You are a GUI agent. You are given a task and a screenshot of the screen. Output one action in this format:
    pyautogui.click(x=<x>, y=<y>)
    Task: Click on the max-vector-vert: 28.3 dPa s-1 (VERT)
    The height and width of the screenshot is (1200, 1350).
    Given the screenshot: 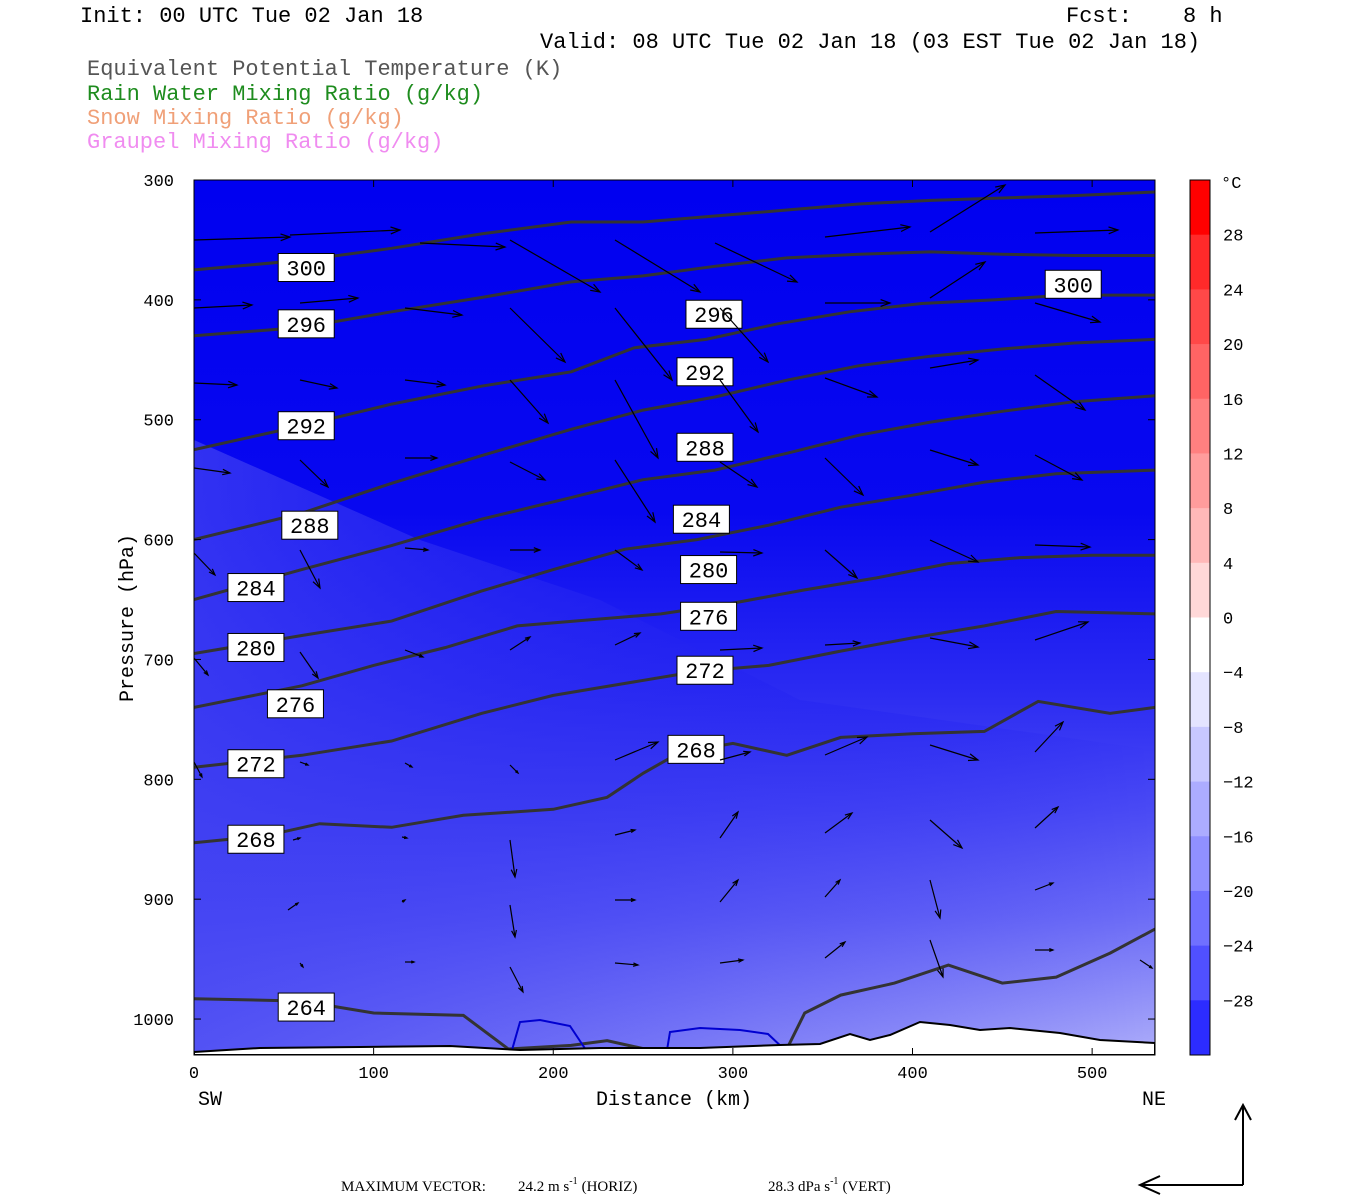 What is the action you would take?
    pyautogui.click(x=829, y=1185)
    